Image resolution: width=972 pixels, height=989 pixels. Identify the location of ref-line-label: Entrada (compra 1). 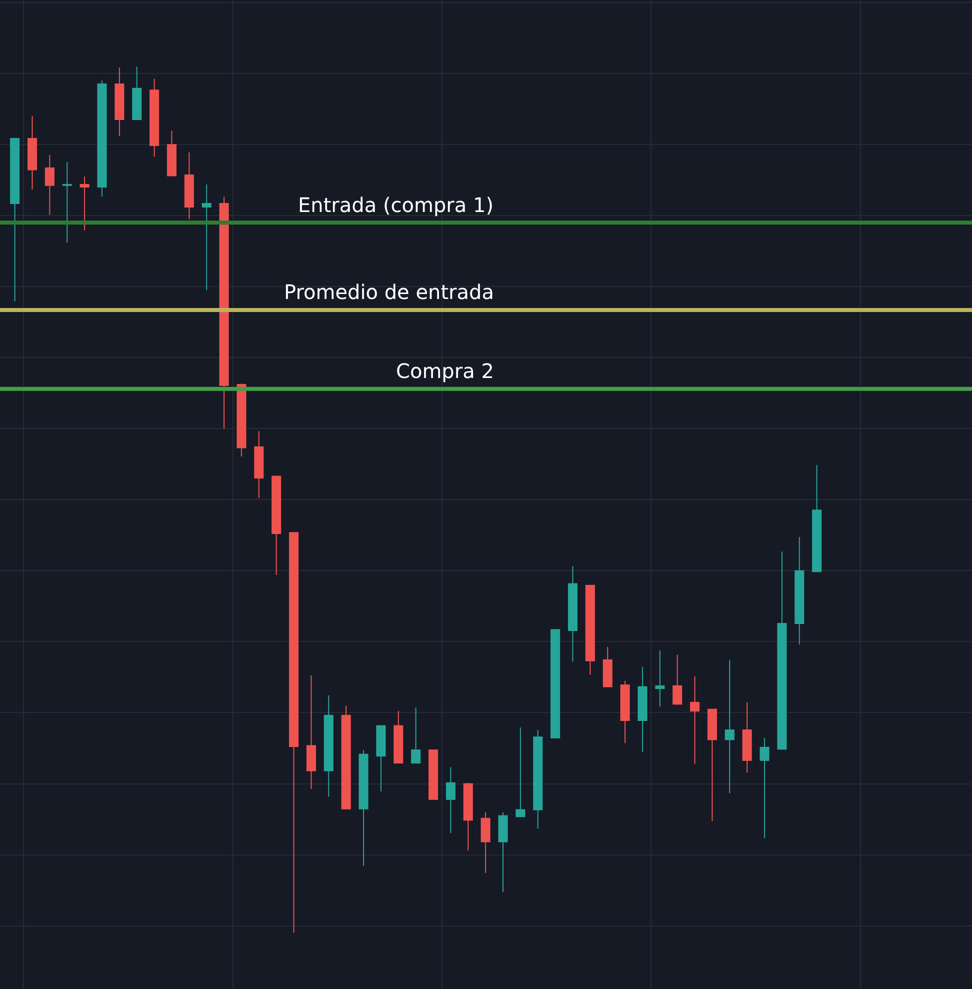
(396, 205).